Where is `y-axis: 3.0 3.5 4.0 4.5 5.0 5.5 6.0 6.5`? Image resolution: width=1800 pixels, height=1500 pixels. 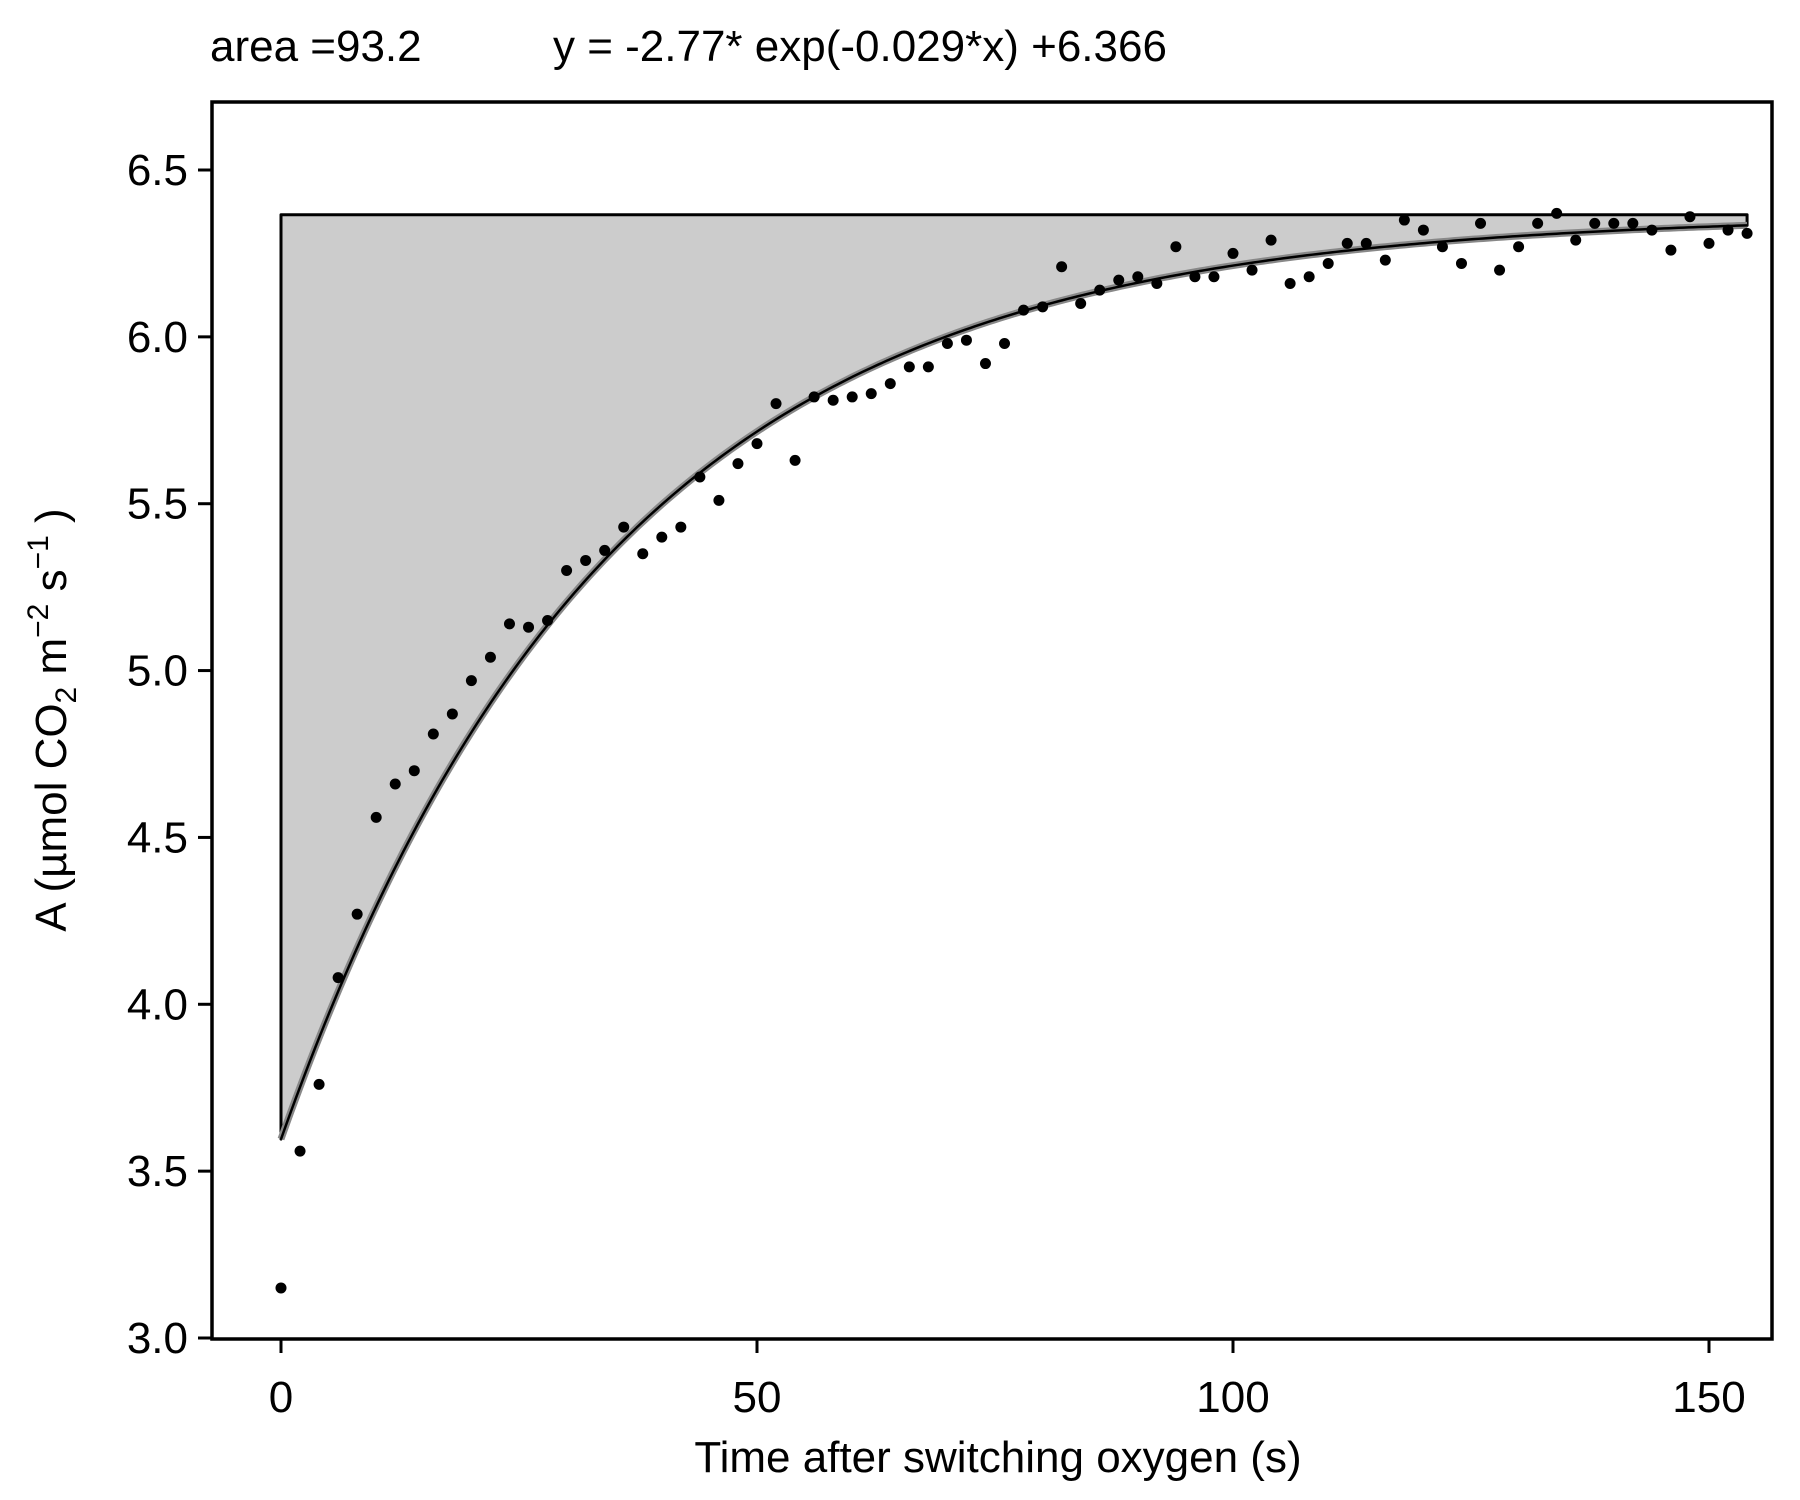 y-axis: 3.0 3.5 4.0 4.5 5.0 5.5 6.0 6.5 is located at coordinates (169, 754).